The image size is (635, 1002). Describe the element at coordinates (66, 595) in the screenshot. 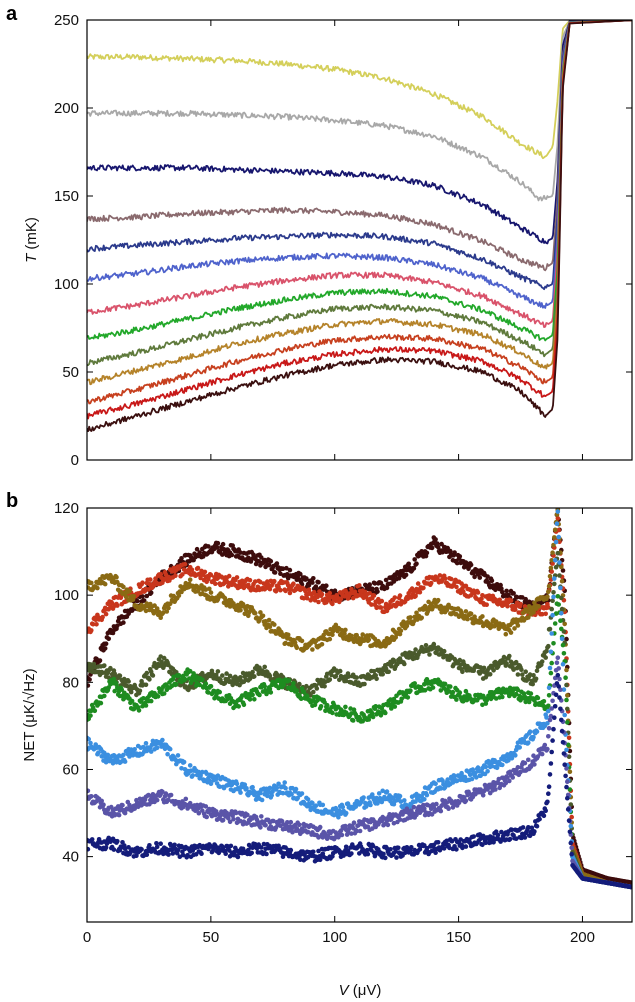

I see `panel-b-y-tick-label: 100` at that location.